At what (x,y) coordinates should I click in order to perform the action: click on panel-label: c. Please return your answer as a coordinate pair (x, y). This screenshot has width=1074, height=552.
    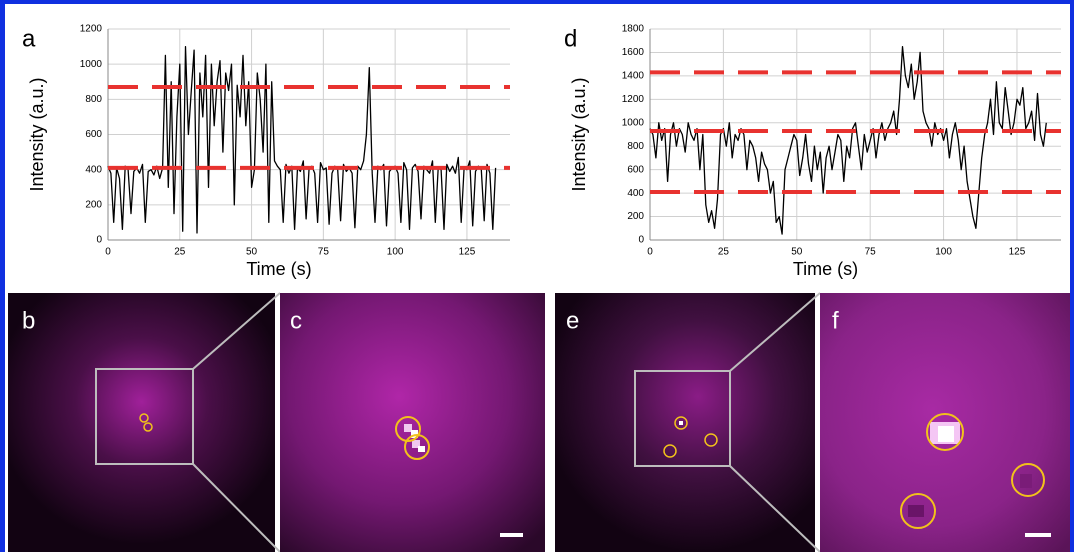
    Looking at the image, I should click on (296, 320).